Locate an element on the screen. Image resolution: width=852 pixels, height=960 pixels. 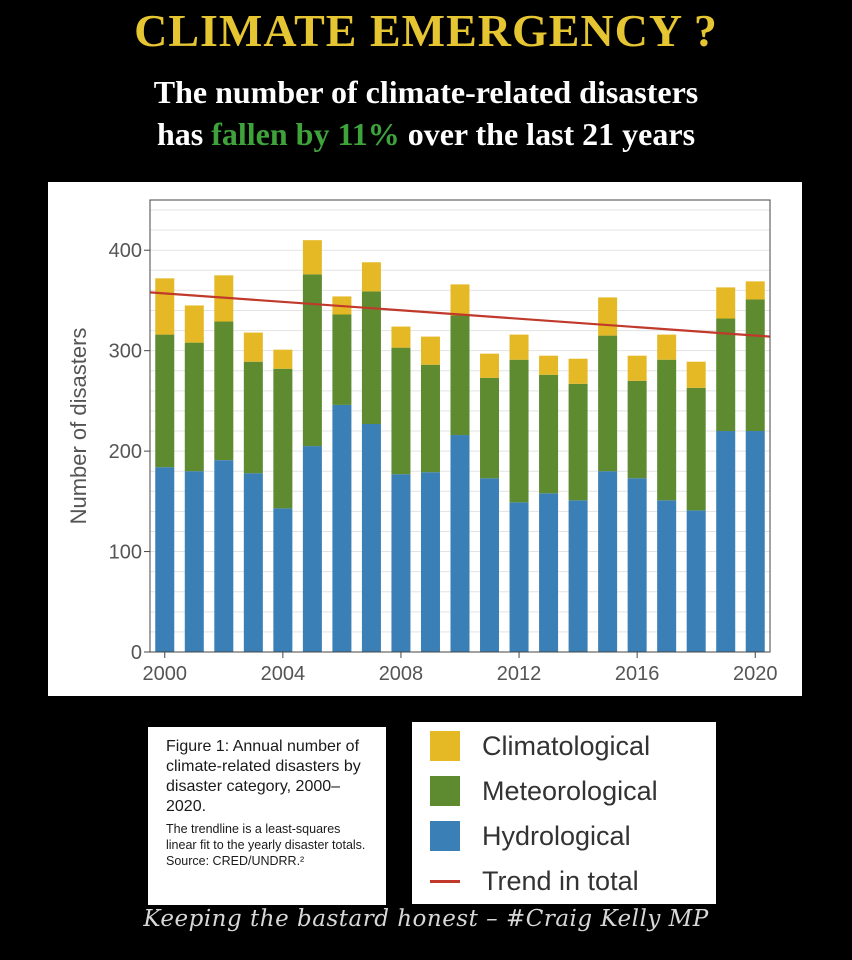
bar-climatological-2003 is located at coordinates (253, 347).